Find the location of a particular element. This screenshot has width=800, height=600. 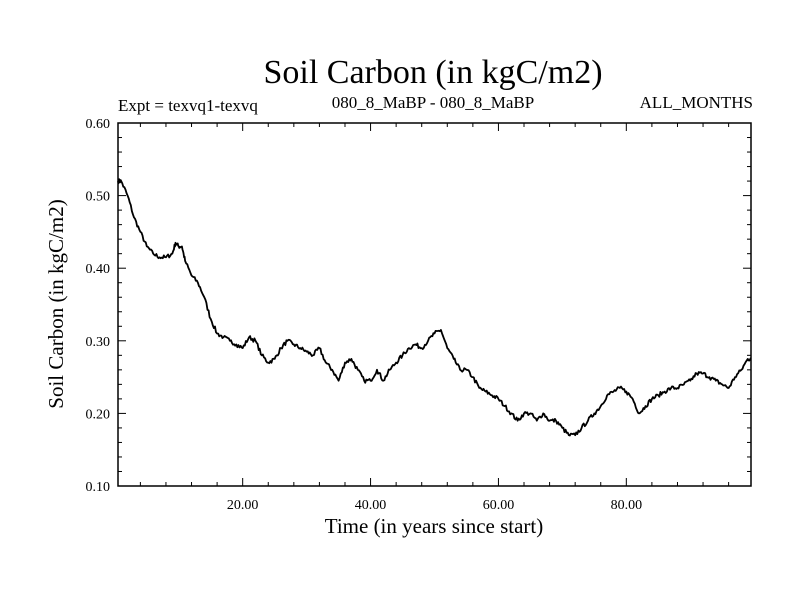

right-subtitle: ALL_MONTHS is located at coordinates (696, 102).